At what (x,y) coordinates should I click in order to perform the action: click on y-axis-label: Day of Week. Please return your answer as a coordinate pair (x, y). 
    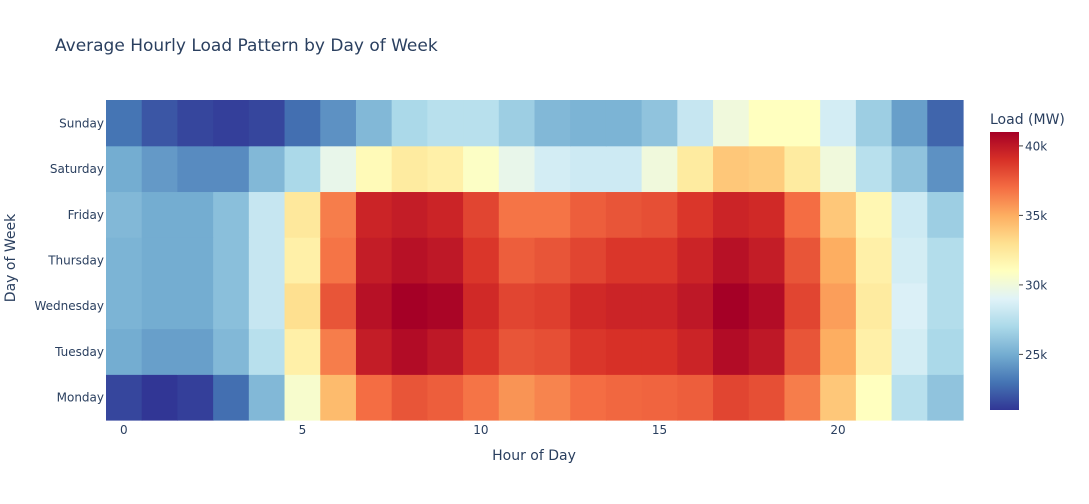
    Looking at the image, I should click on (11, 257).